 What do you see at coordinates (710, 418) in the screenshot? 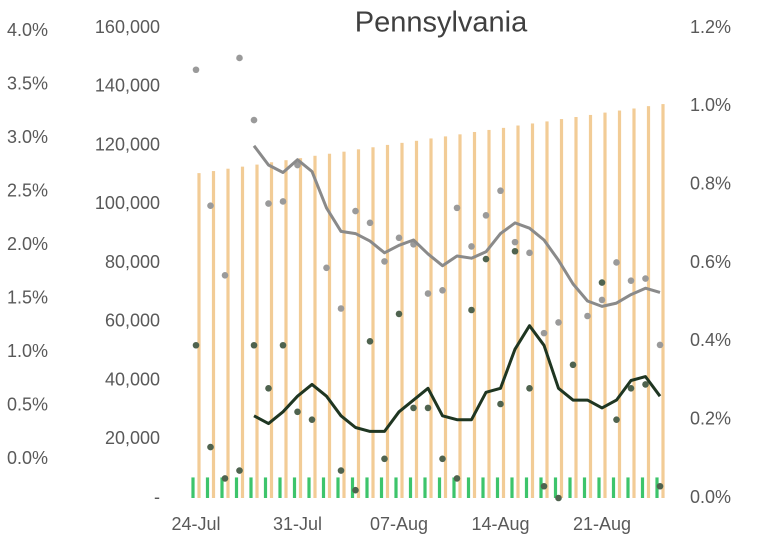
I see `y2-tick-label: 0.2%` at bounding box center [710, 418].